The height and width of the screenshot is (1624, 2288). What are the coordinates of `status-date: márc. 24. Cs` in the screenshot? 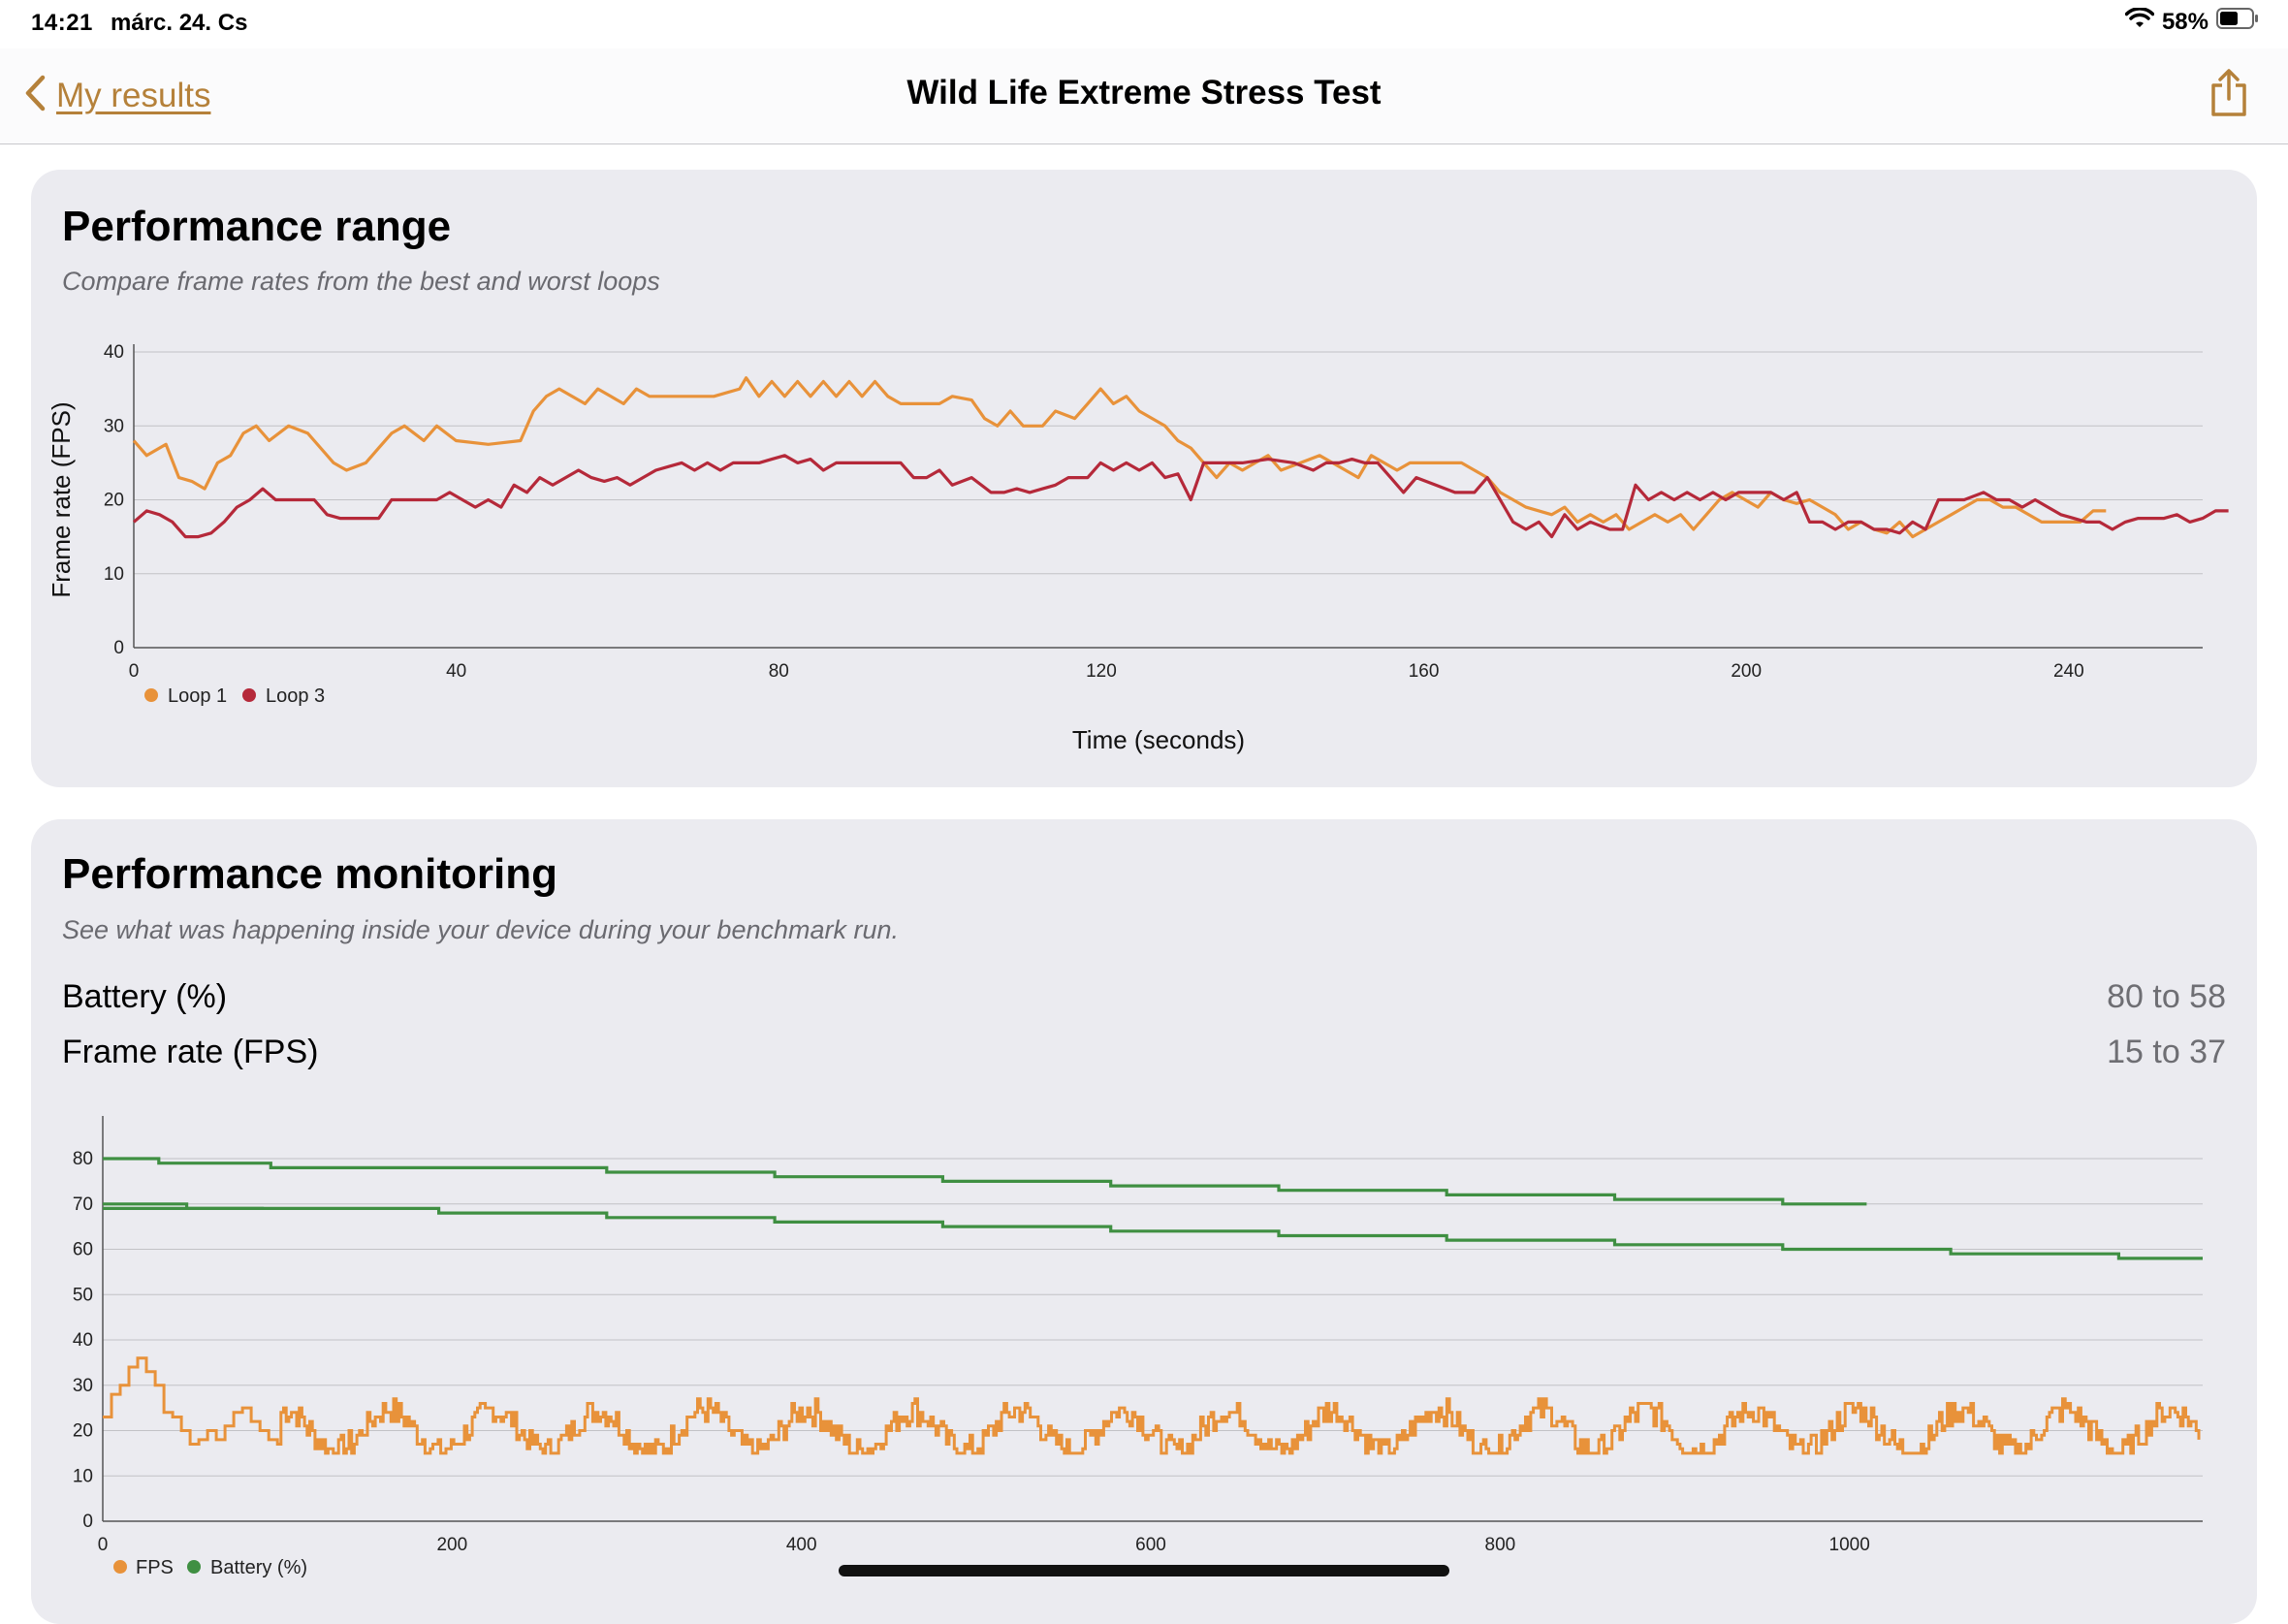 It's located at (179, 23).